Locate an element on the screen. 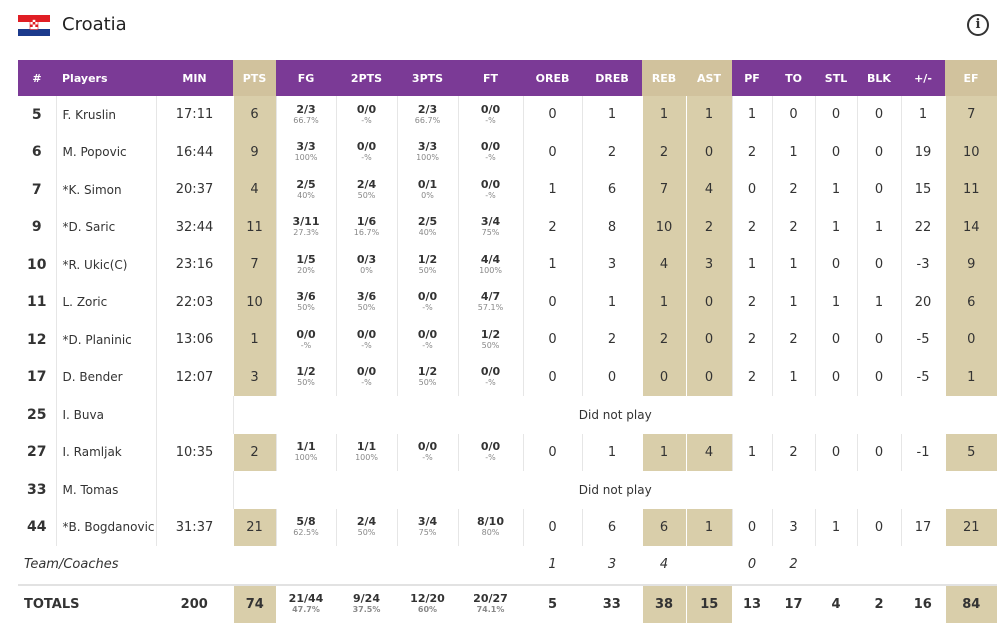 The height and width of the screenshot is (630, 1000). player-name: L. Zoric is located at coordinates (105, 302).